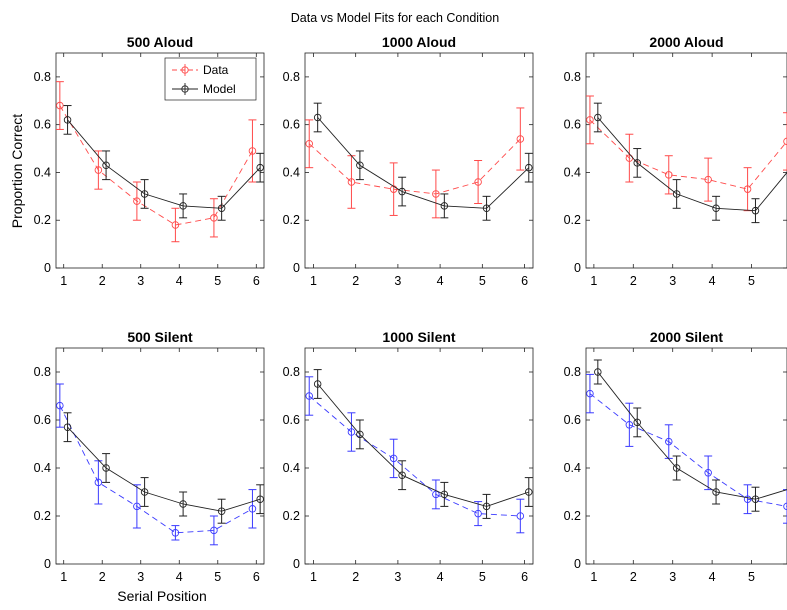 This screenshot has height=610, width=787. Describe the element at coordinates (524, 577) in the screenshot. I see `x-tick-label: 6` at that location.